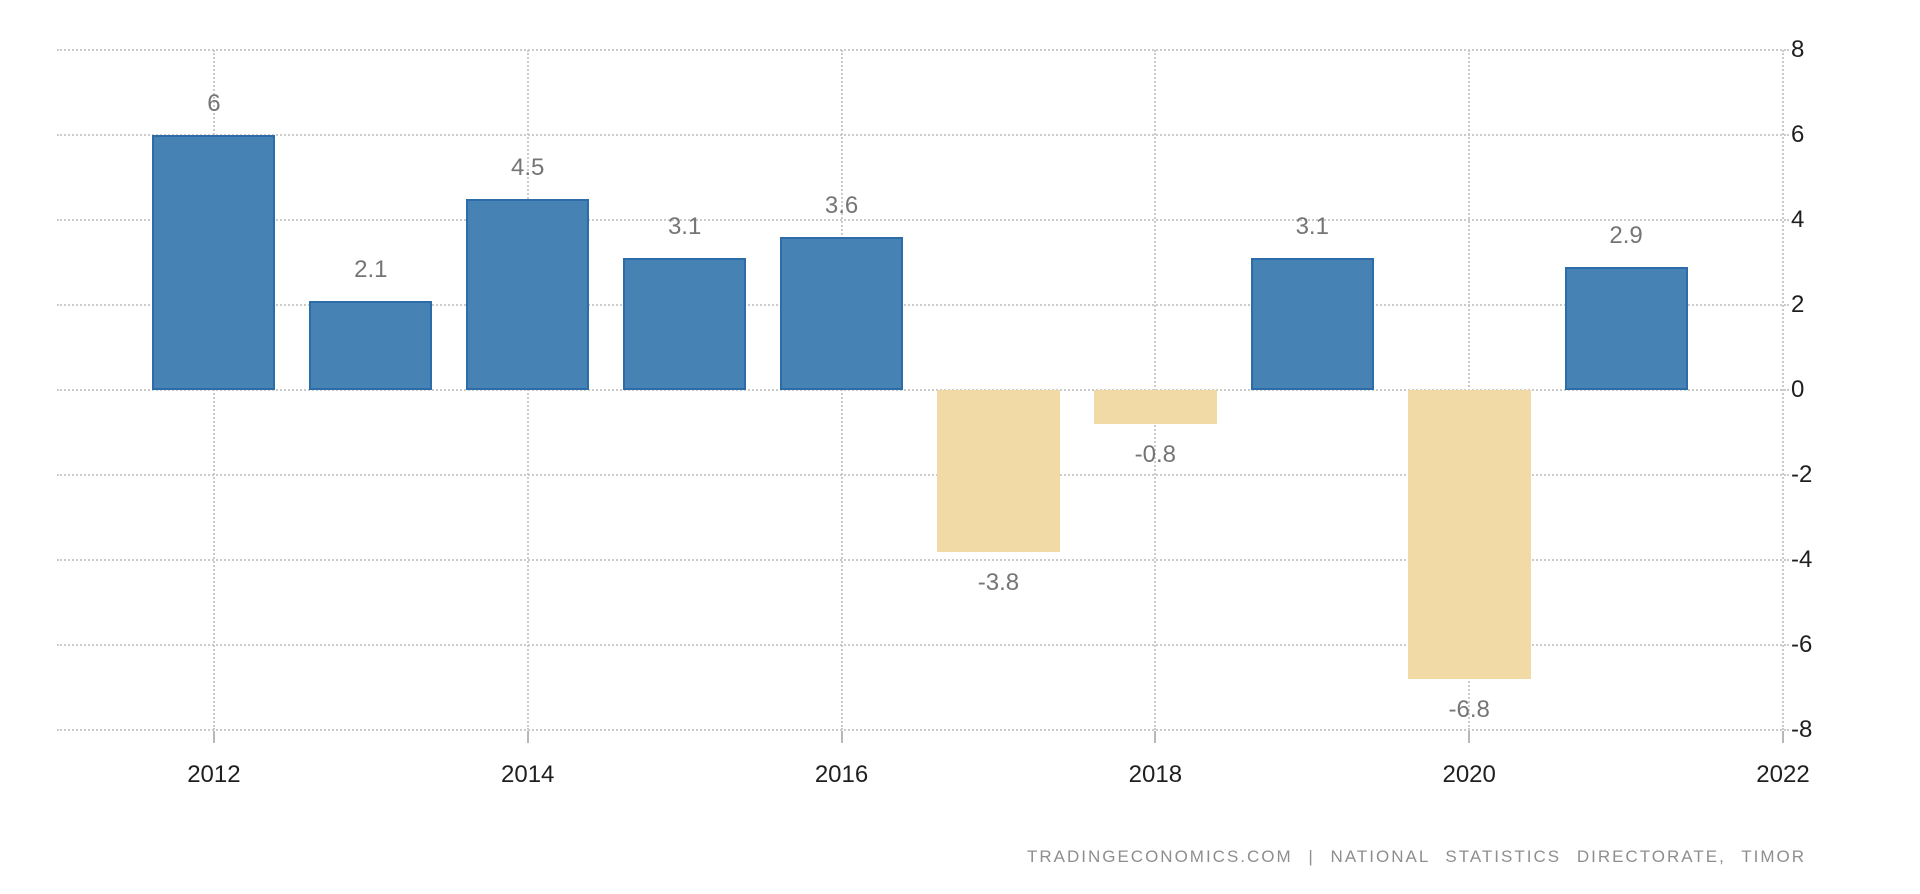 The width and height of the screenshot is (1920, 894). I want to click on bar-value-label: 6, so click(214, 103).